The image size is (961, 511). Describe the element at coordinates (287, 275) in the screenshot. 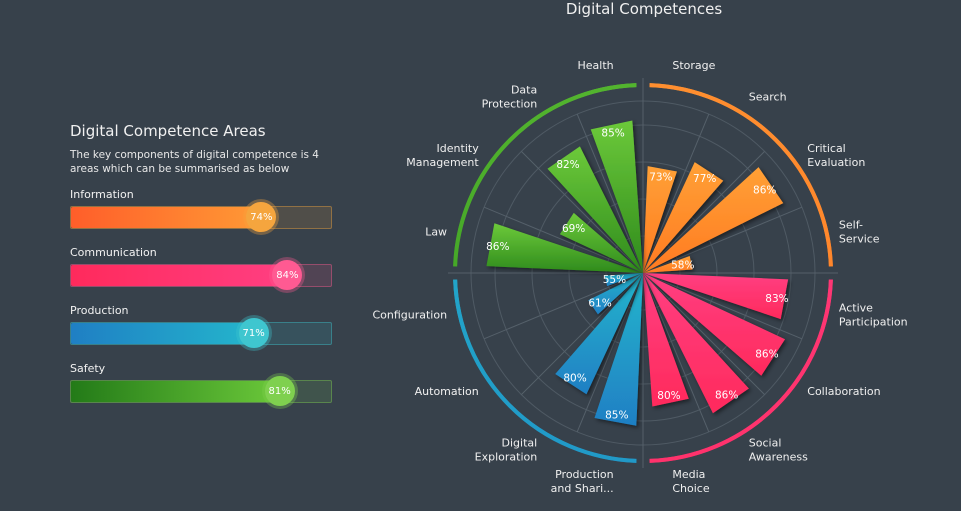

I see `progress-knob: 84%` at that location.